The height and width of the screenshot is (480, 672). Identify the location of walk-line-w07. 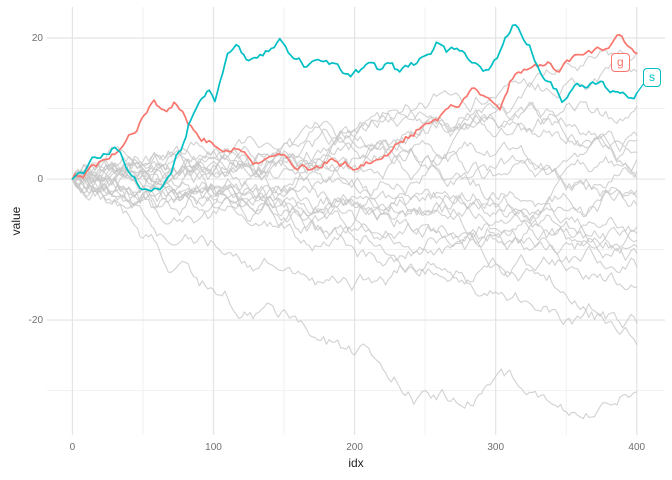
(354, 168).